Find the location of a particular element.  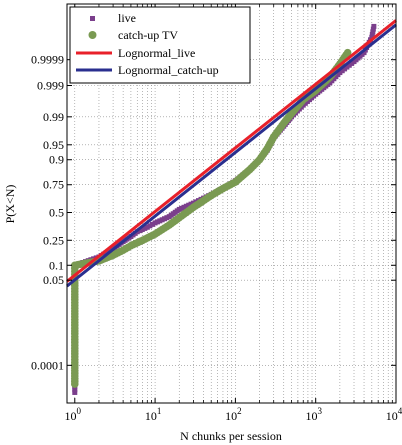

y-tick-label: 0.95 is located at coordinates (53, 145).